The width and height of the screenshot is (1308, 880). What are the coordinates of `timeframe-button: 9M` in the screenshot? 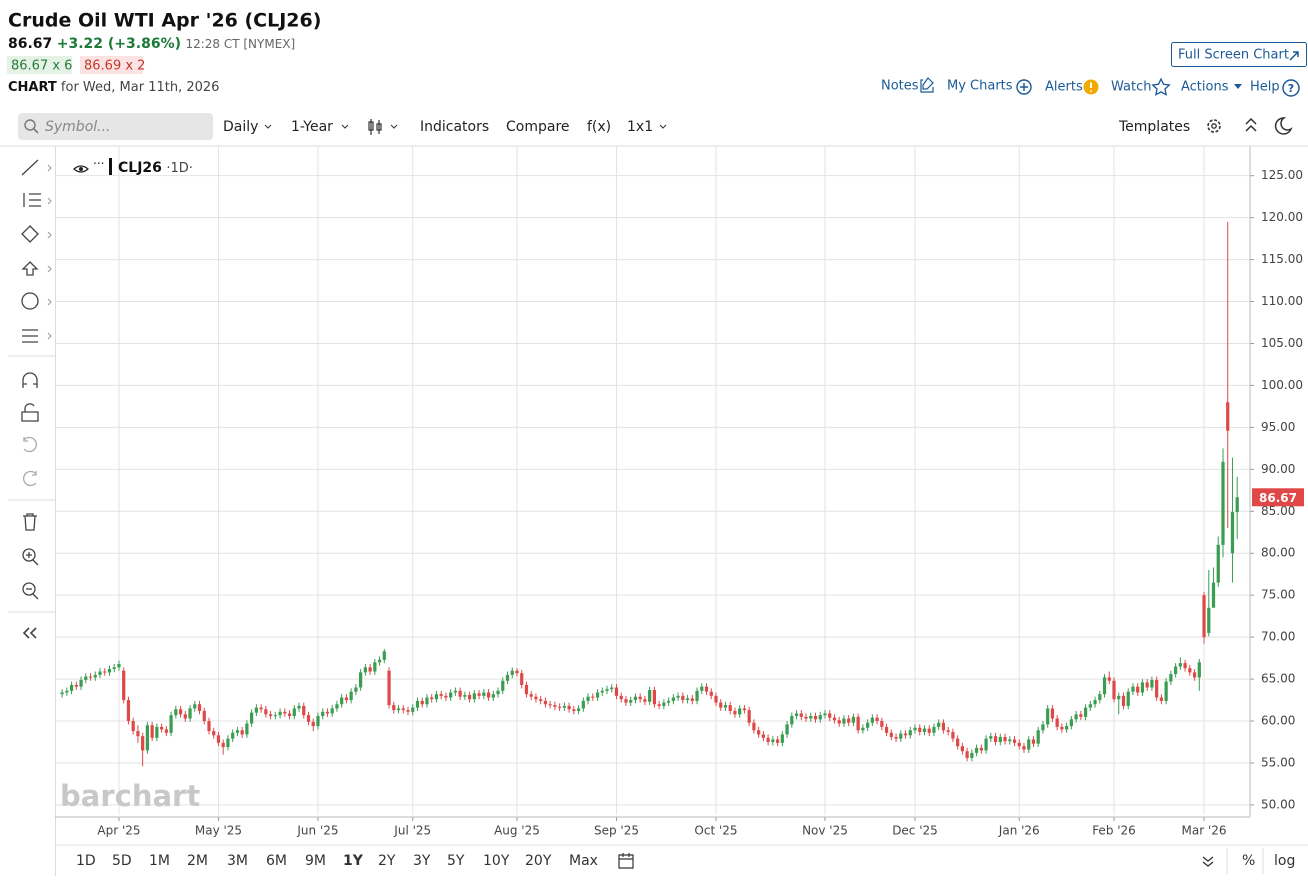 It's located at (315, 861).